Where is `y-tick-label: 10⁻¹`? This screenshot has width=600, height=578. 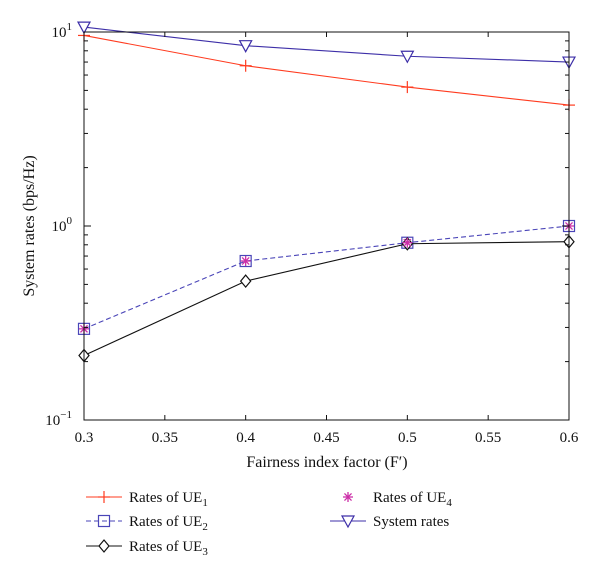
y-tick-label: 10⁻¹ is located at coordinates (58, 419).